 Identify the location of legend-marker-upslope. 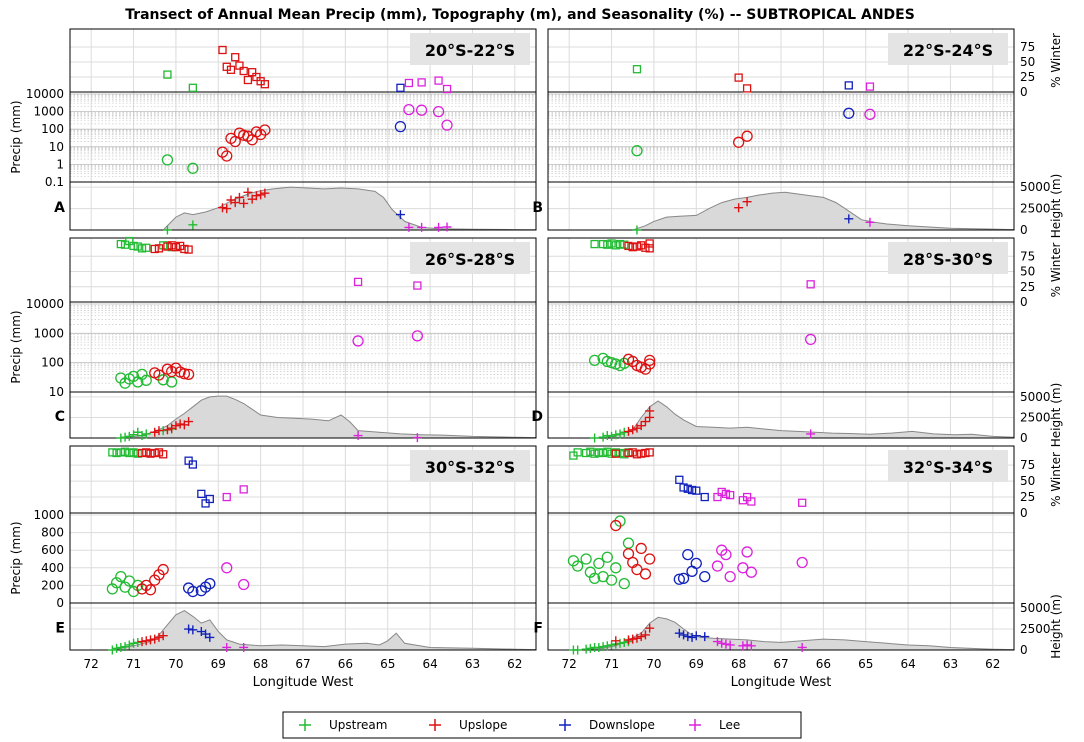
(435, 725).